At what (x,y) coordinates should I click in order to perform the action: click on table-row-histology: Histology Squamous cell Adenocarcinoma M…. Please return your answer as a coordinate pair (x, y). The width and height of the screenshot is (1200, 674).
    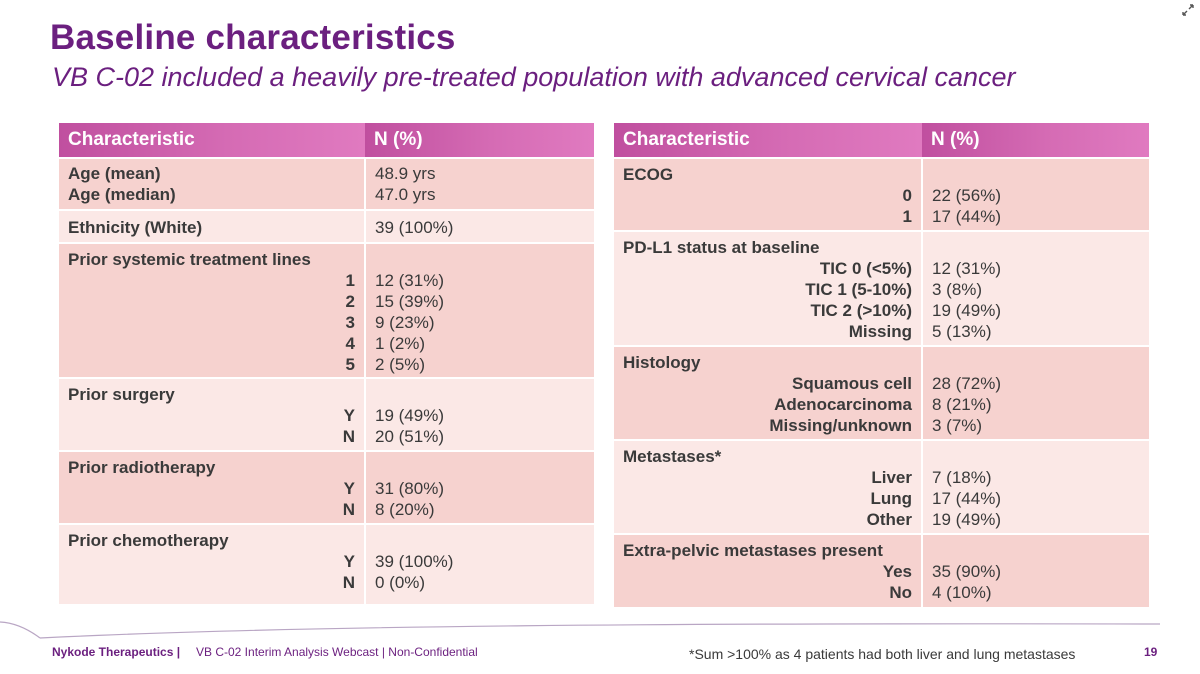
    Looking at the image, I should click on (881, 392).